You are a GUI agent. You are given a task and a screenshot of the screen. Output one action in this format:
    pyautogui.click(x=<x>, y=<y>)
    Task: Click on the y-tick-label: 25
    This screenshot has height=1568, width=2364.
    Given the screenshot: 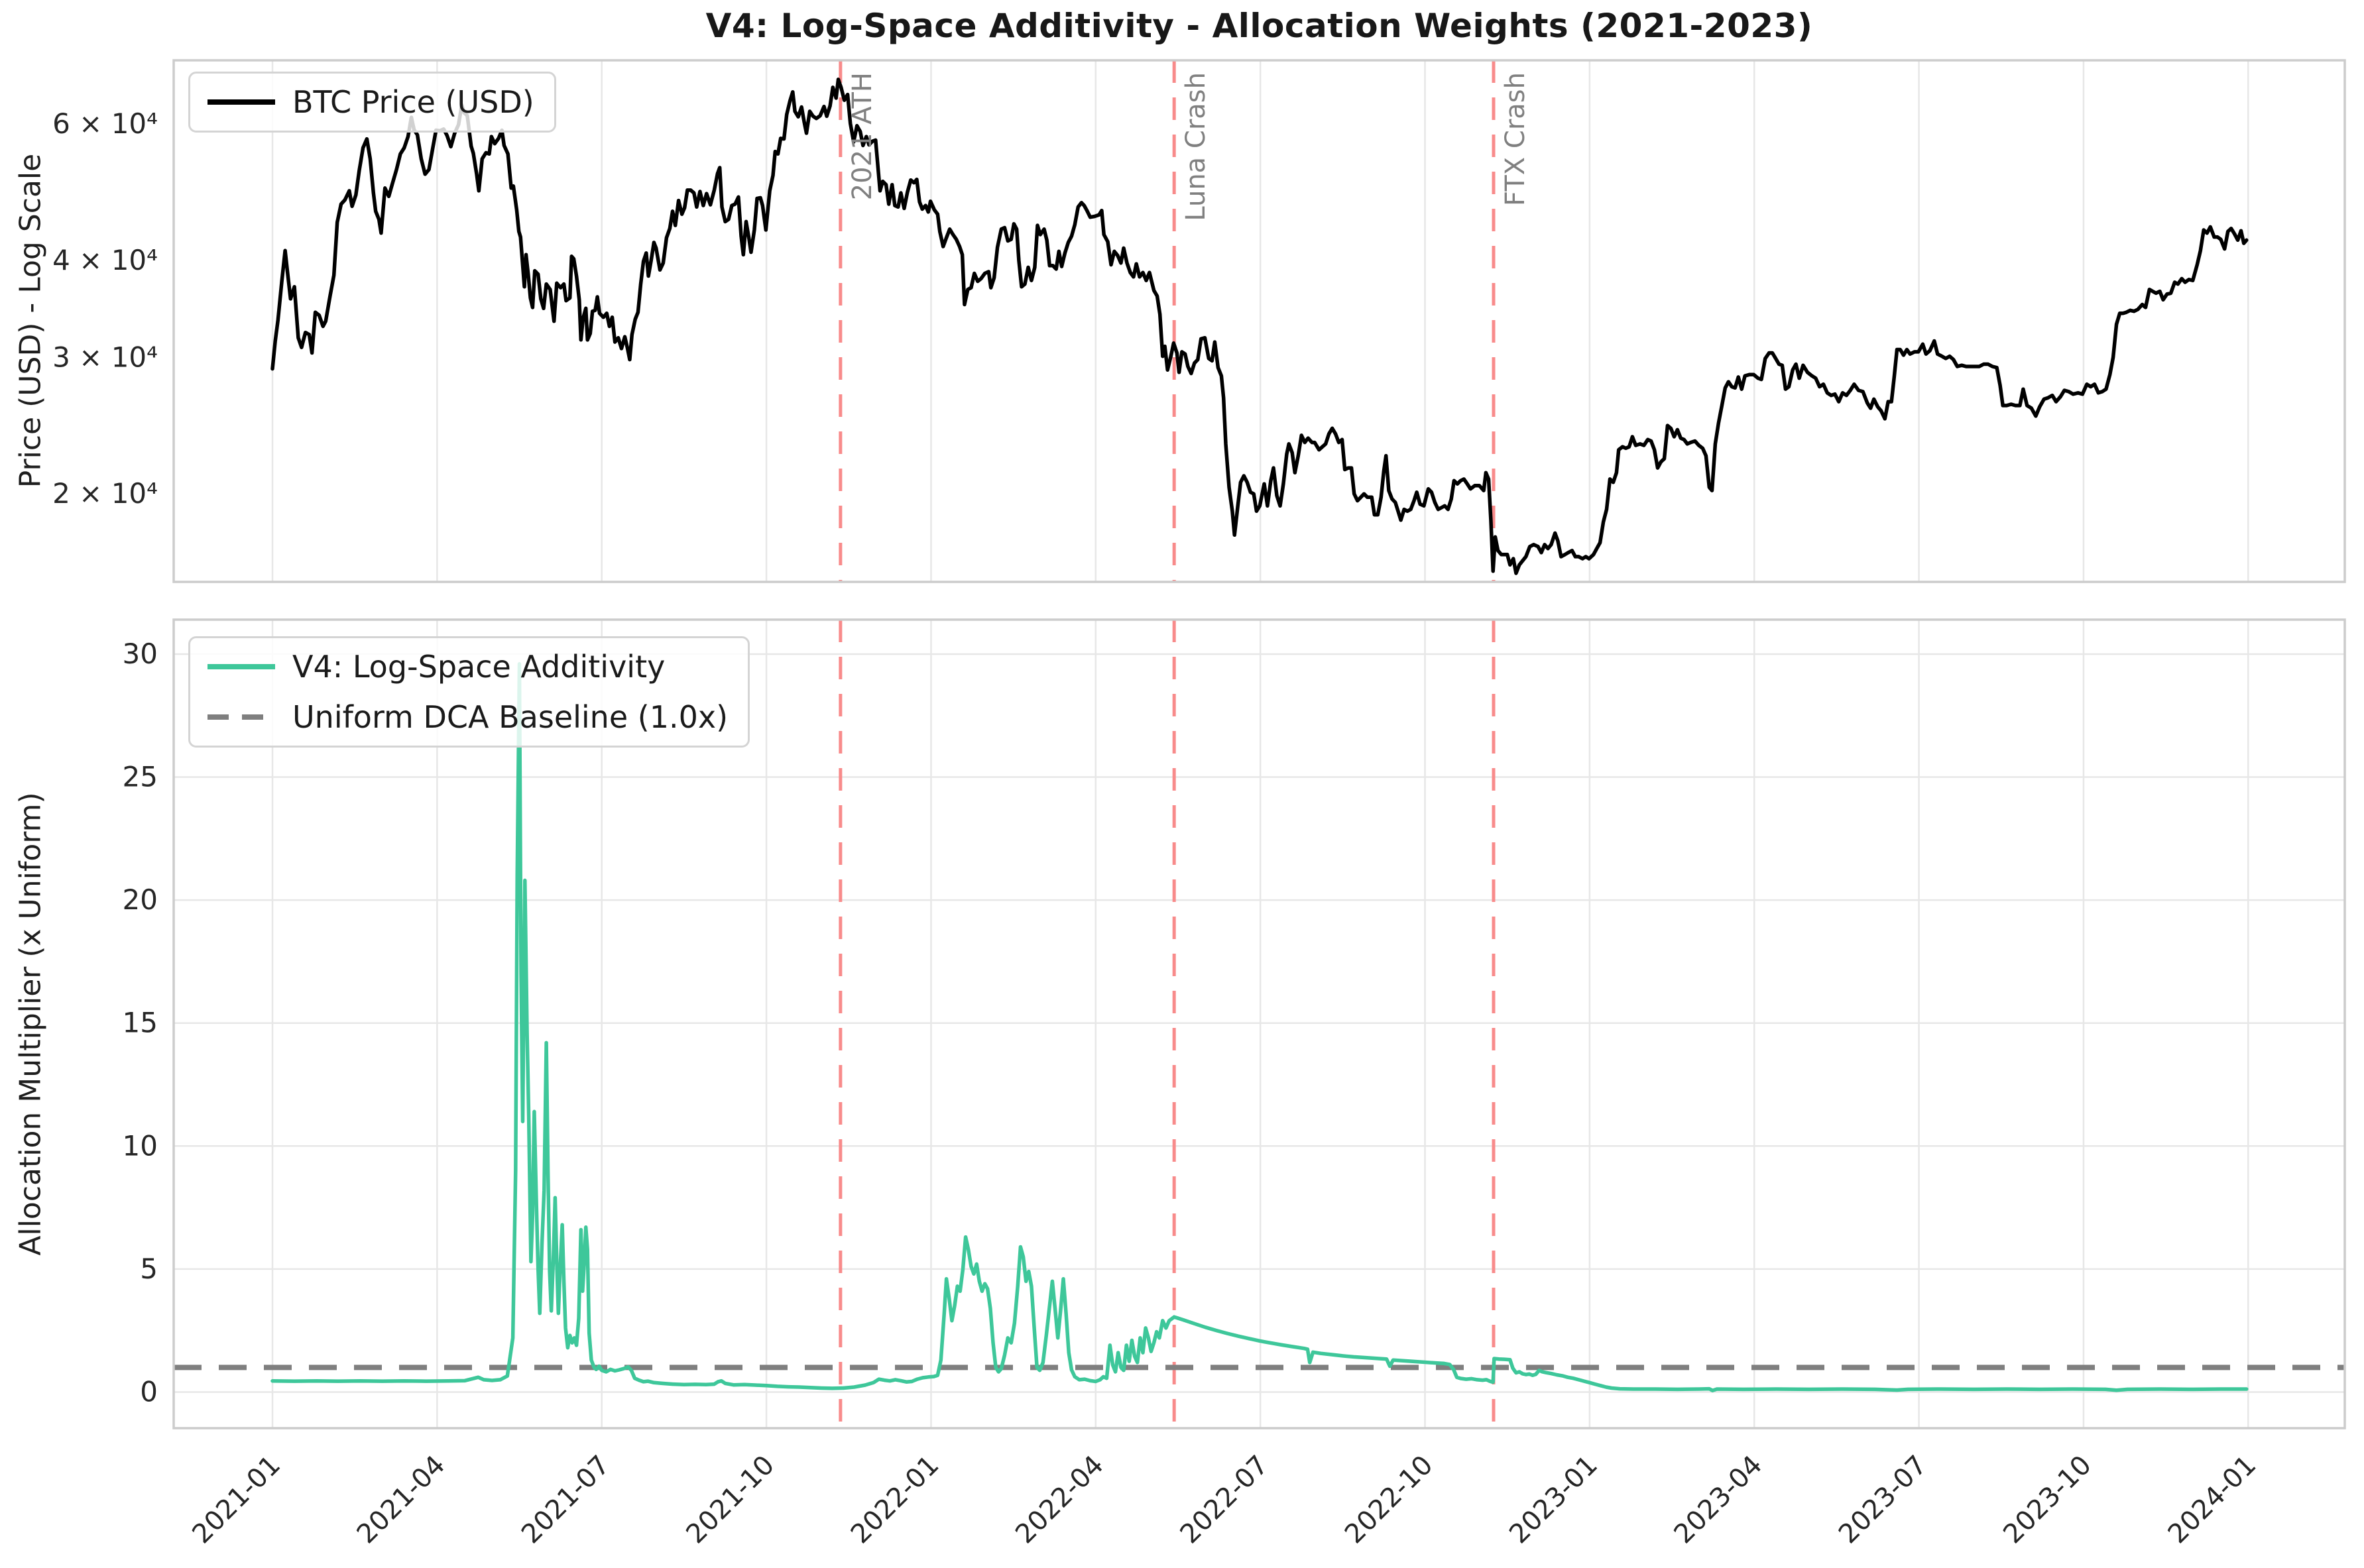 What is the action you would take?
    pyautogui.click(x=141, y=777)
    